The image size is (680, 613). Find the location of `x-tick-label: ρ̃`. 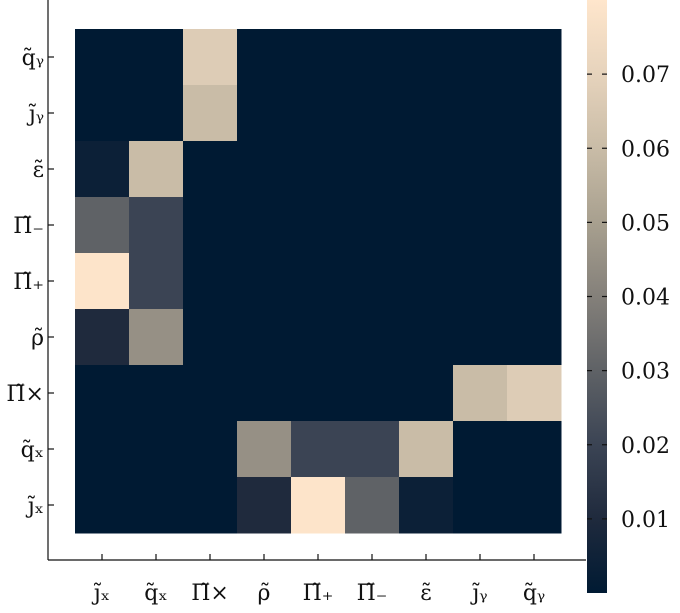

x-tick-label: ρ̃ is located at coordinates (264, 593).